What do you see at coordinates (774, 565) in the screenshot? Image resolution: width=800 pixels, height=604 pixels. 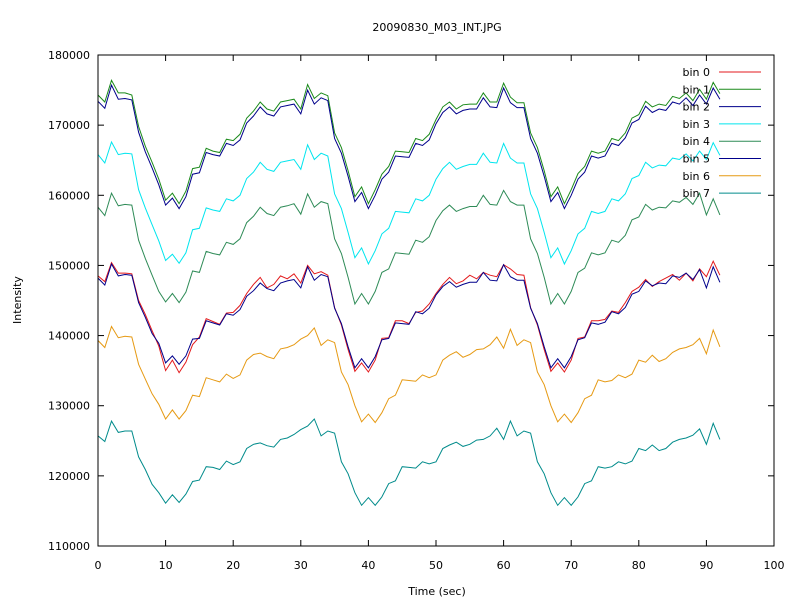 I see `x-tick-label: 100` at bounding box center [774, 565].